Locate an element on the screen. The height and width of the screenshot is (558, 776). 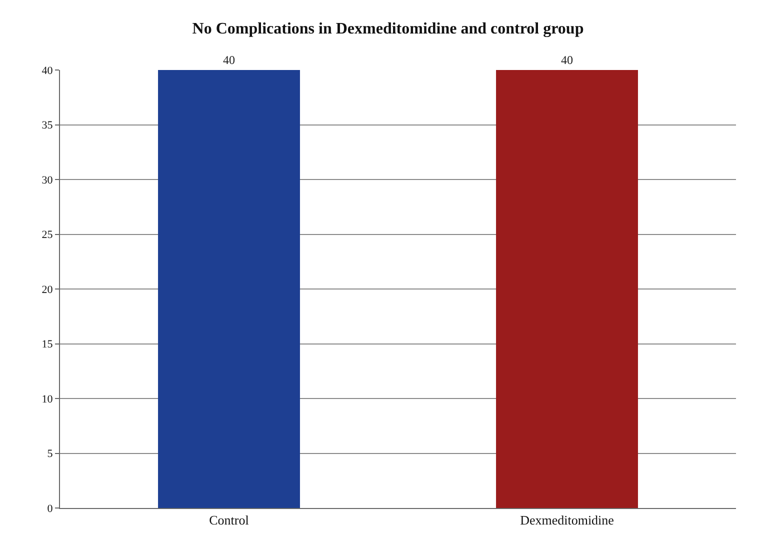
y-tick-label: 35 is located at coordinates (48, 126).